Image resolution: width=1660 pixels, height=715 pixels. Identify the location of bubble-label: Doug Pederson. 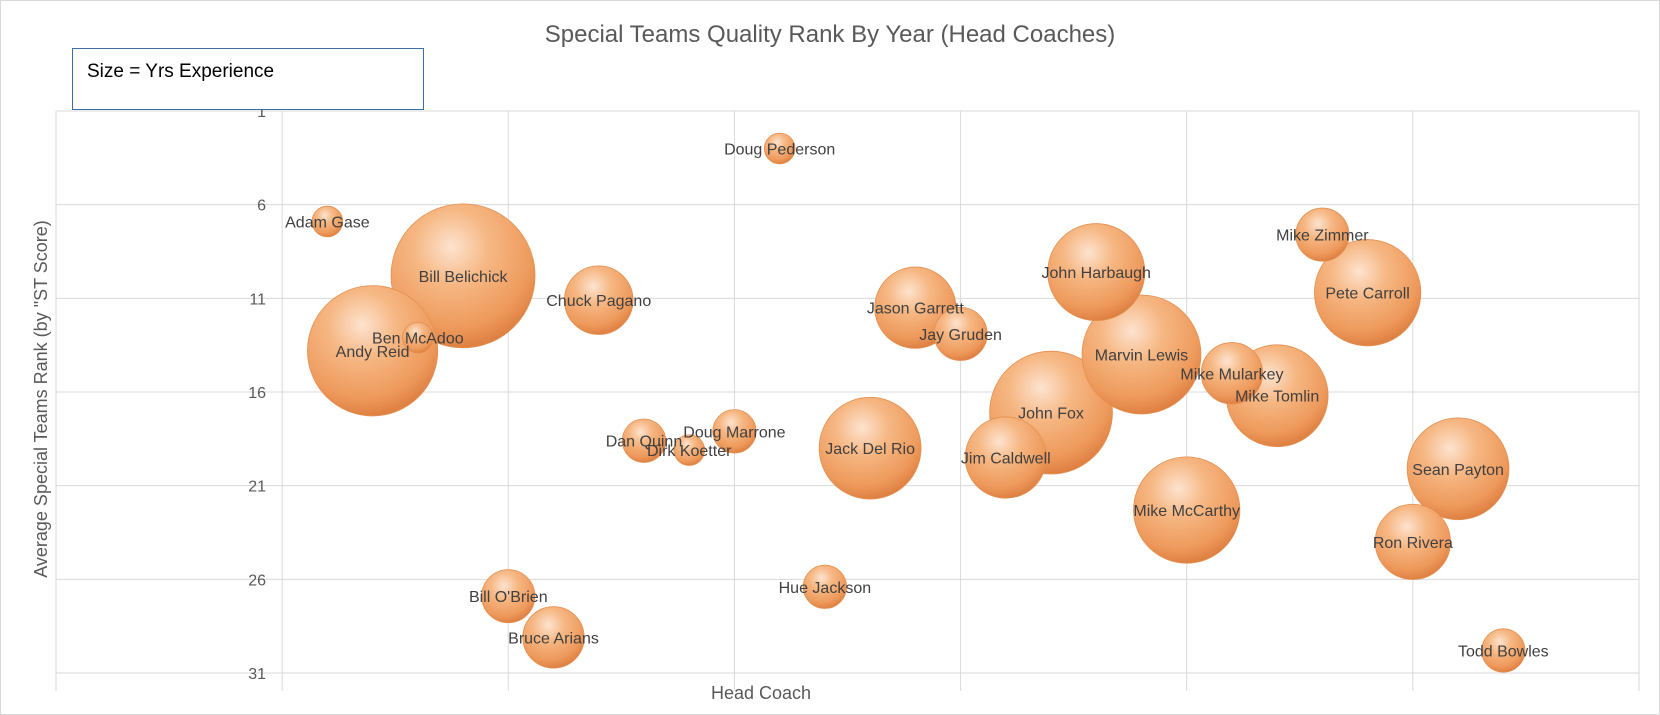
(779, 149).